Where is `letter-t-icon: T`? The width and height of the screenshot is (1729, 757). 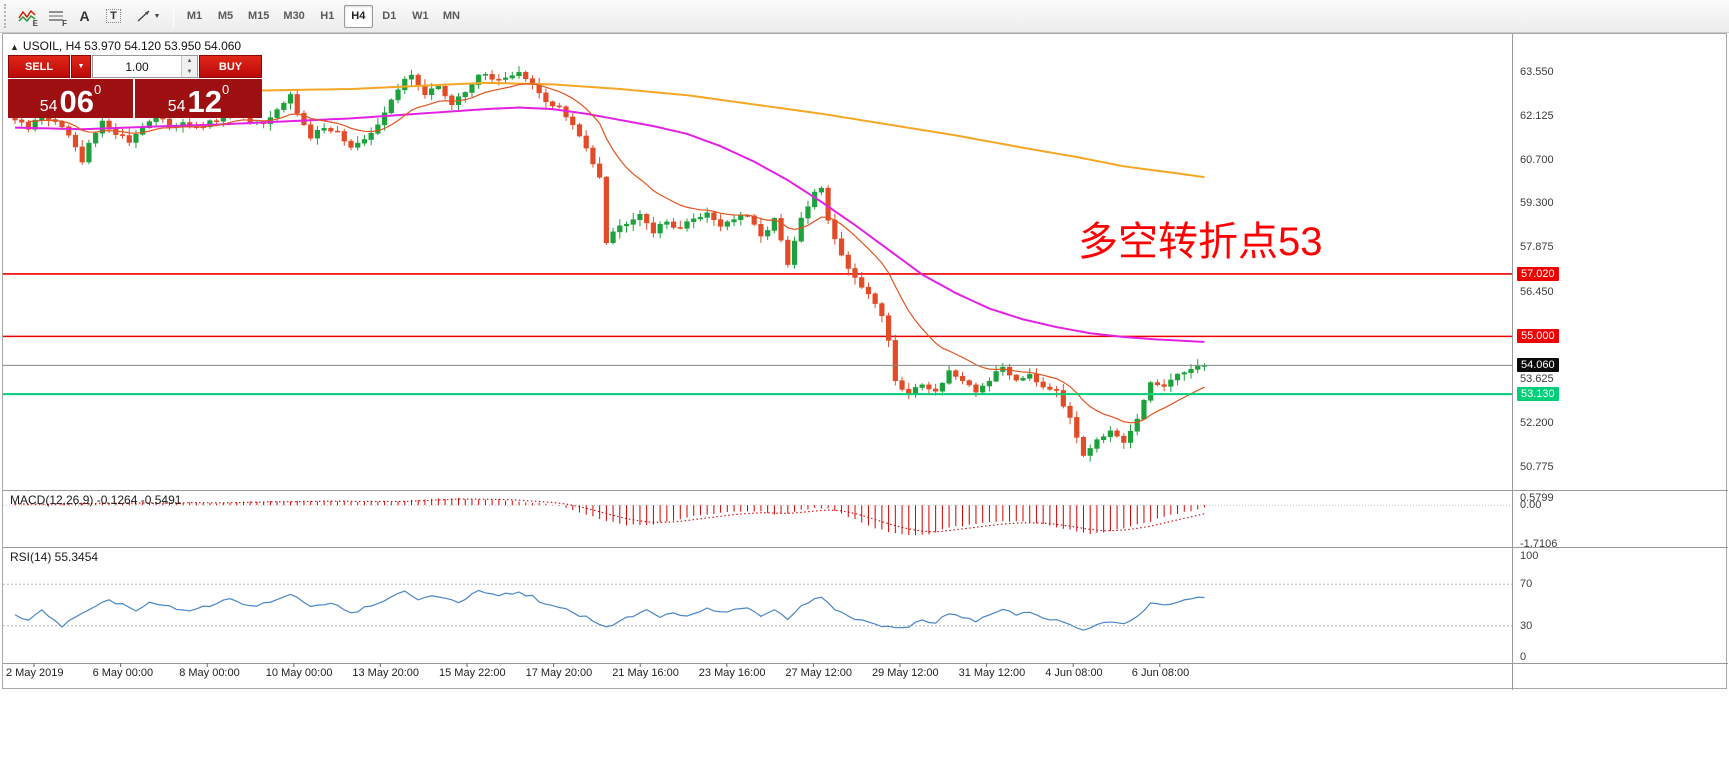
letter-t-icon: T is located at coordinates (113, 16).